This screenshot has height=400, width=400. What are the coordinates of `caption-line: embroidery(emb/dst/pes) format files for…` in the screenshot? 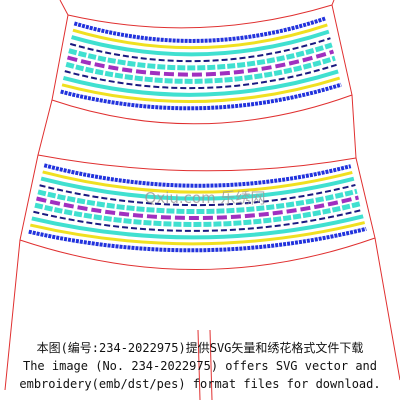 It's located at (199, 384).